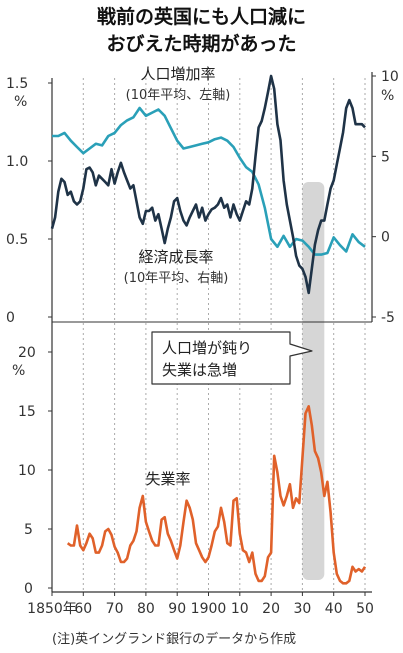 Image resolution: width=403 pixels, height=653 pixels. I want to click on source-note: (注)英イングランド銀行のデータから作成, so click(174, 639).